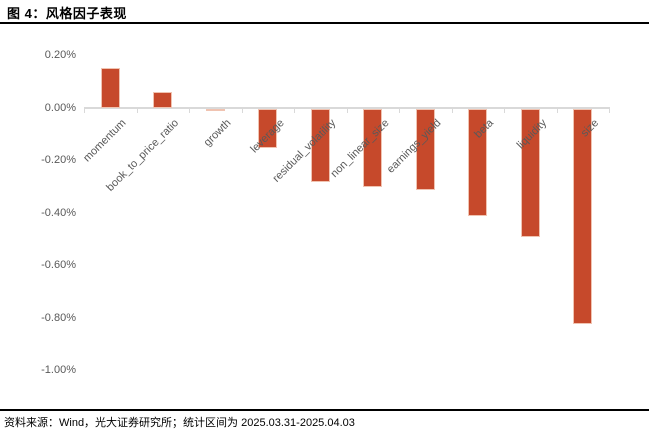 The width and height of the screenshot is (649, 430). I want to click on bar-beta, so click(478, 162).